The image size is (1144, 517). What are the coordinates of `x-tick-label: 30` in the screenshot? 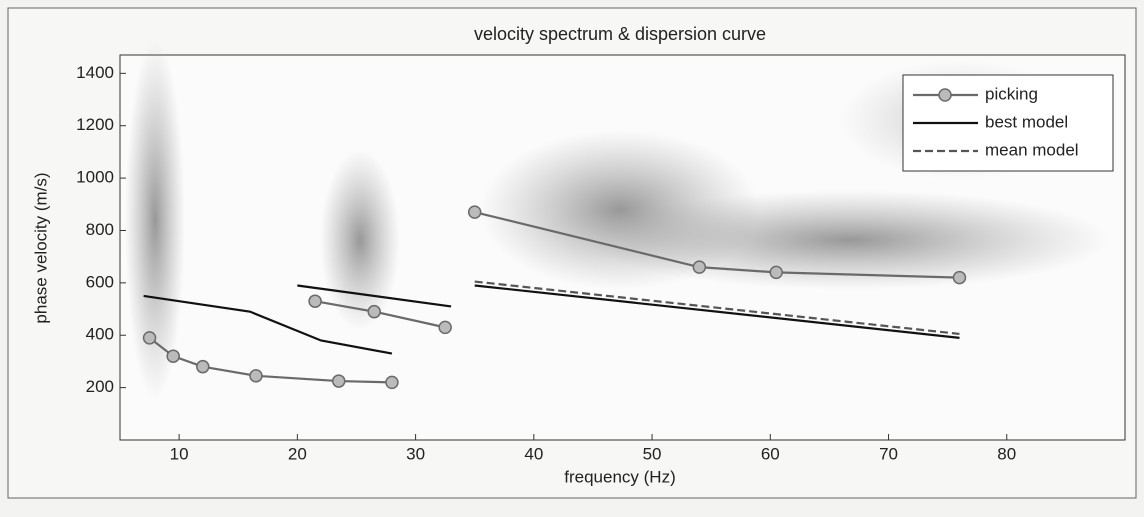 It's located at (415, 453).